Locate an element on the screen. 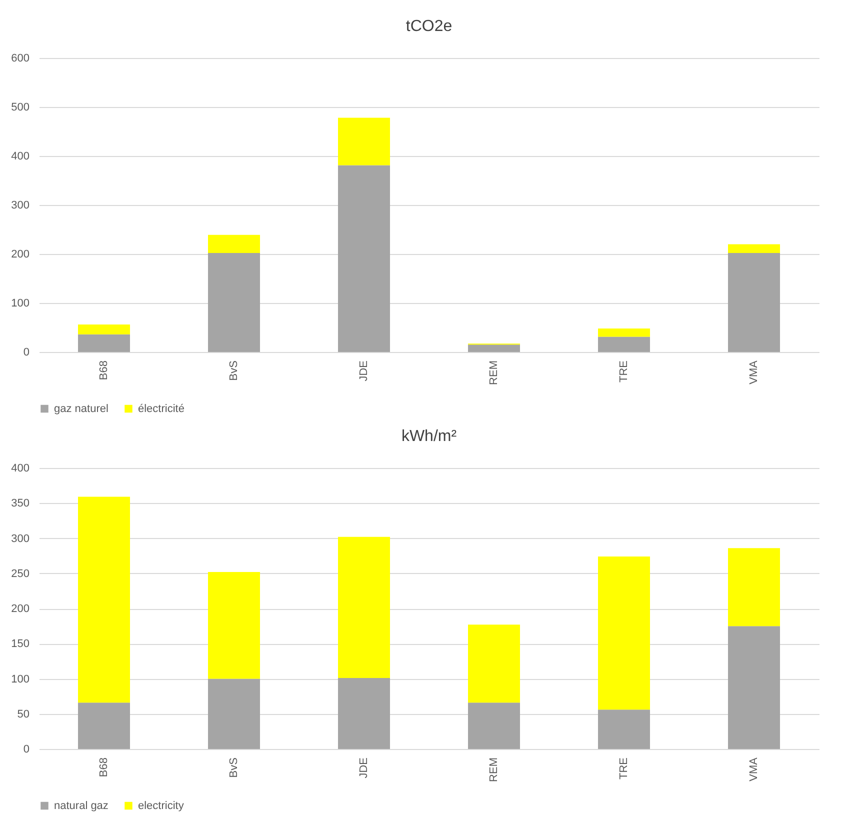 The image size is (851, 834). legend-label: gaz naturel is located at coordinates (81, 408).